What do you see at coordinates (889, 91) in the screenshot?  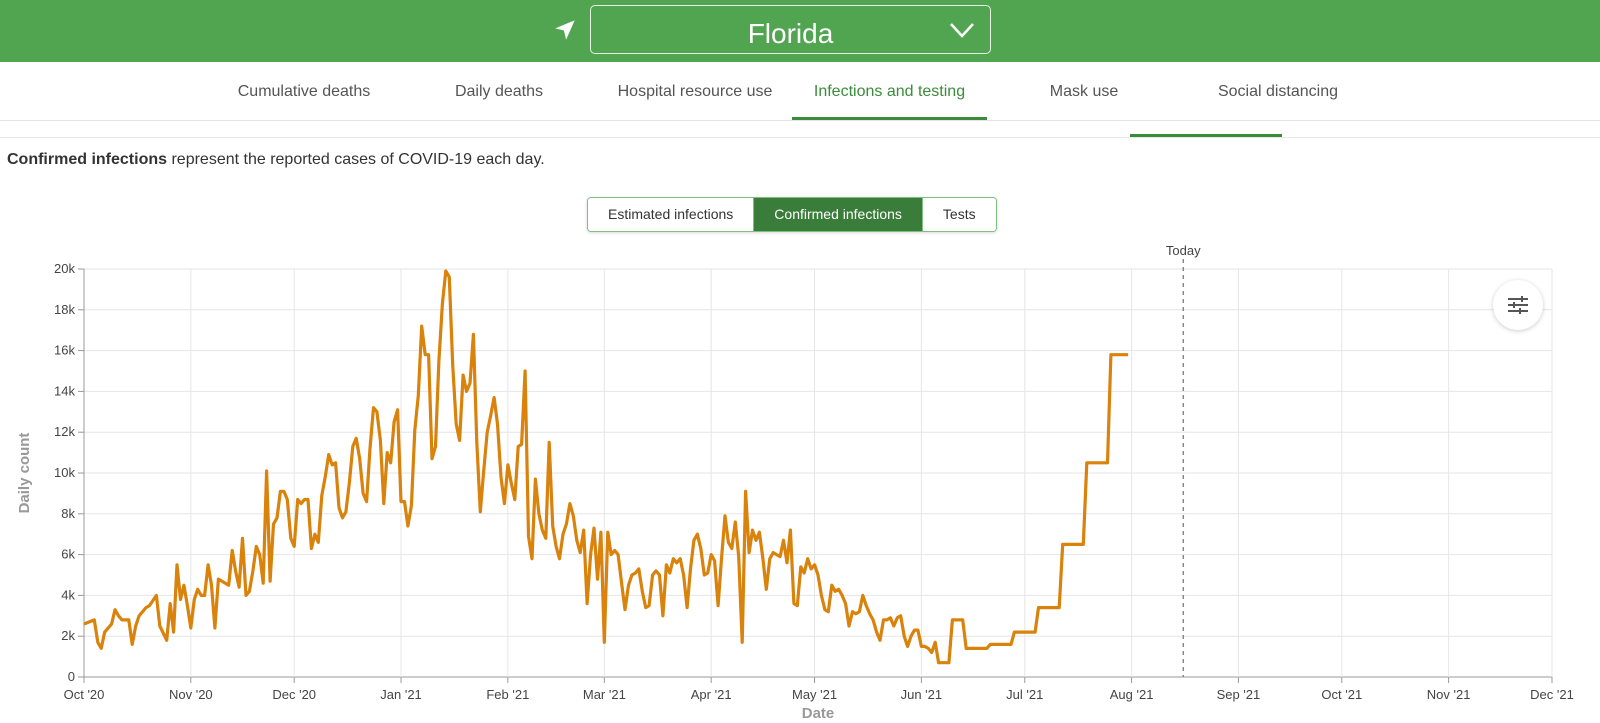 I see `tab-infections-and-testing: Infections and testing` at bounding box center [889, 91].